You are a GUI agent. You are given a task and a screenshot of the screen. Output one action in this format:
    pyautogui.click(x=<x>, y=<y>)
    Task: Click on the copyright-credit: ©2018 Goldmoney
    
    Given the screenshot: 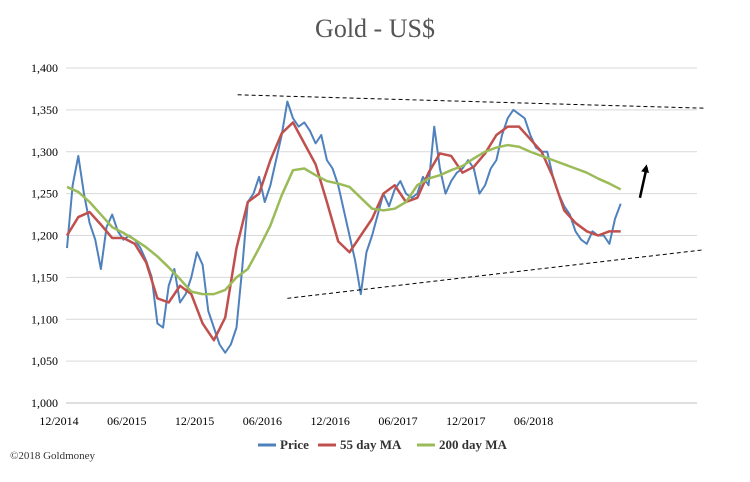 What is the action you would take?
    pyautogui.click(x=53, y=456)
    